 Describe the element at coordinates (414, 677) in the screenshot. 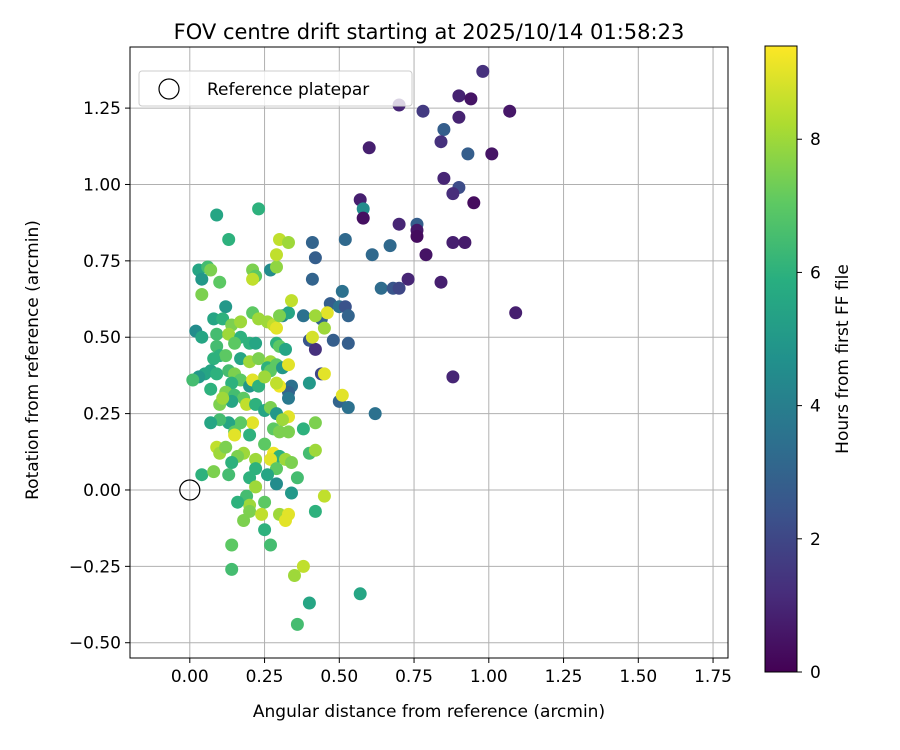

I see `x-tick-label: 0.75` at that location.